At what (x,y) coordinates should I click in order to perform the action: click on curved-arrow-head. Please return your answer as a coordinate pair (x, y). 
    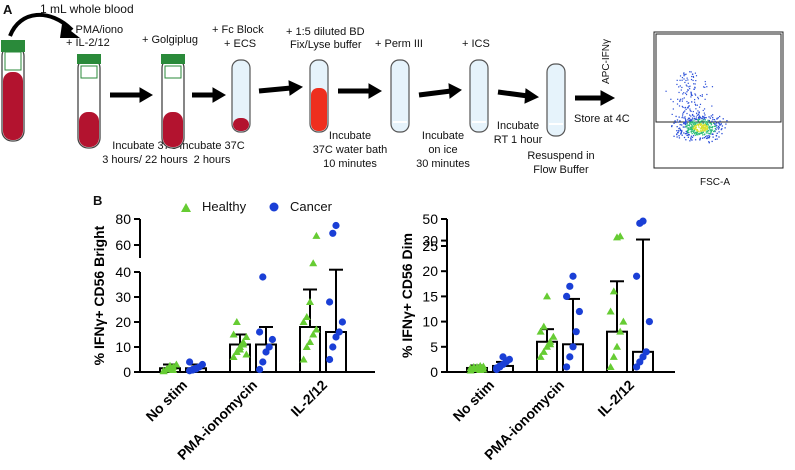
    Looking at the image, I should click on (70, 31).